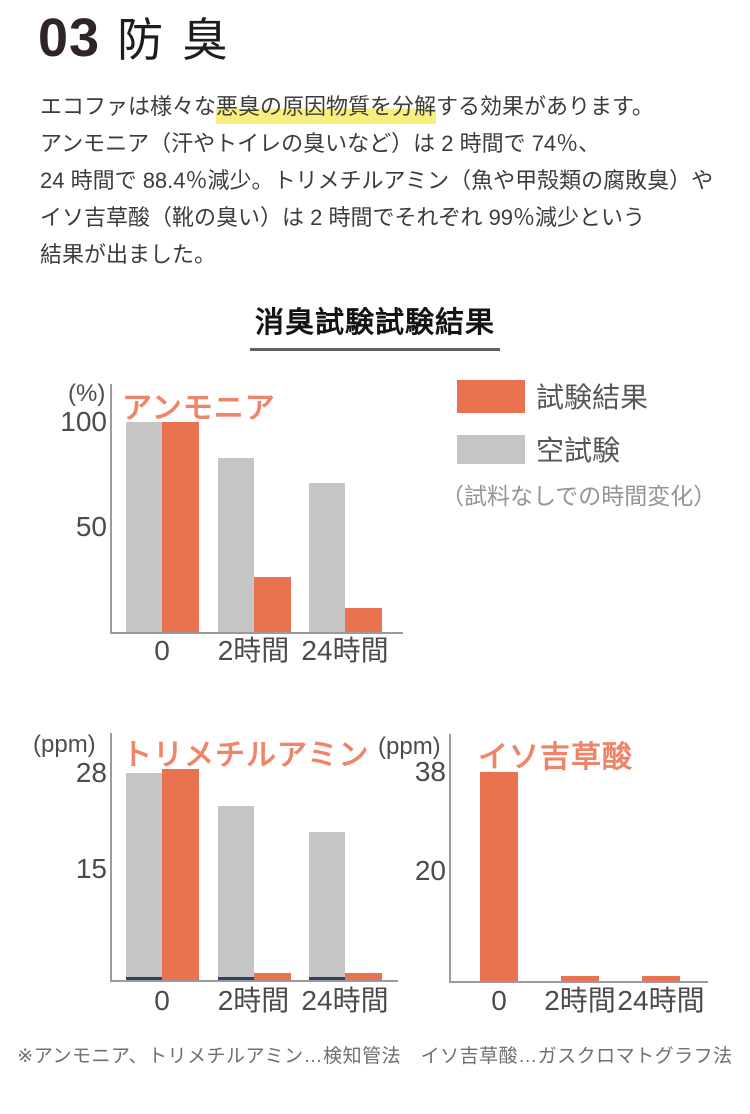 Image resolution: width=750 pixels, height=1114 pixels. Describe the element at coordinates (430, 871) in the screenshot. I see `y-tick-label: 20` at that location.